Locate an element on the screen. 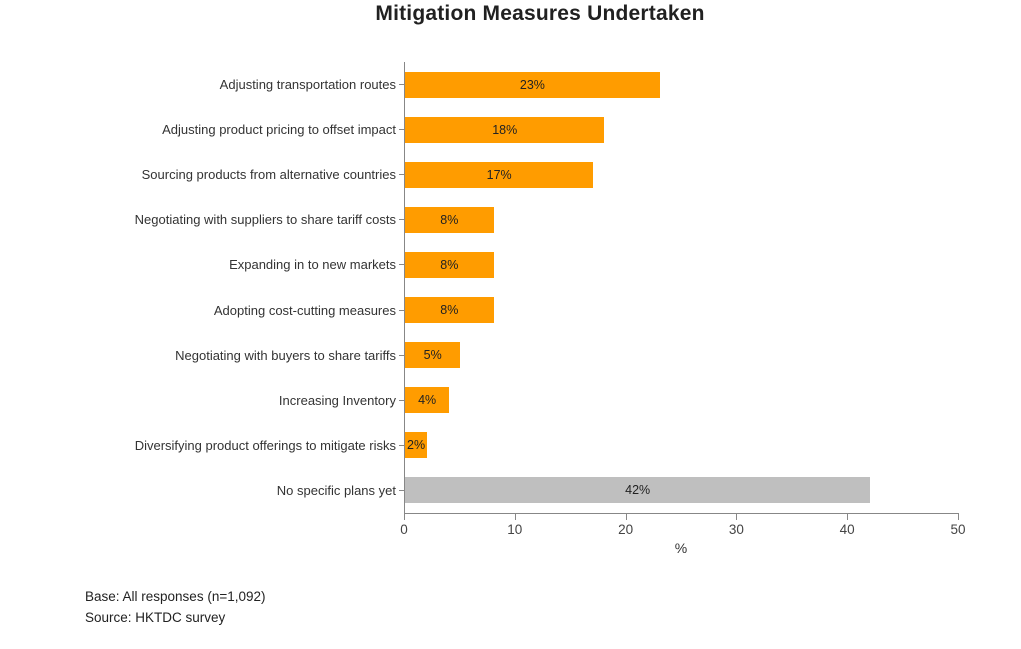  x-axis-tick-label: 50 is located at coordinates (958, 529).